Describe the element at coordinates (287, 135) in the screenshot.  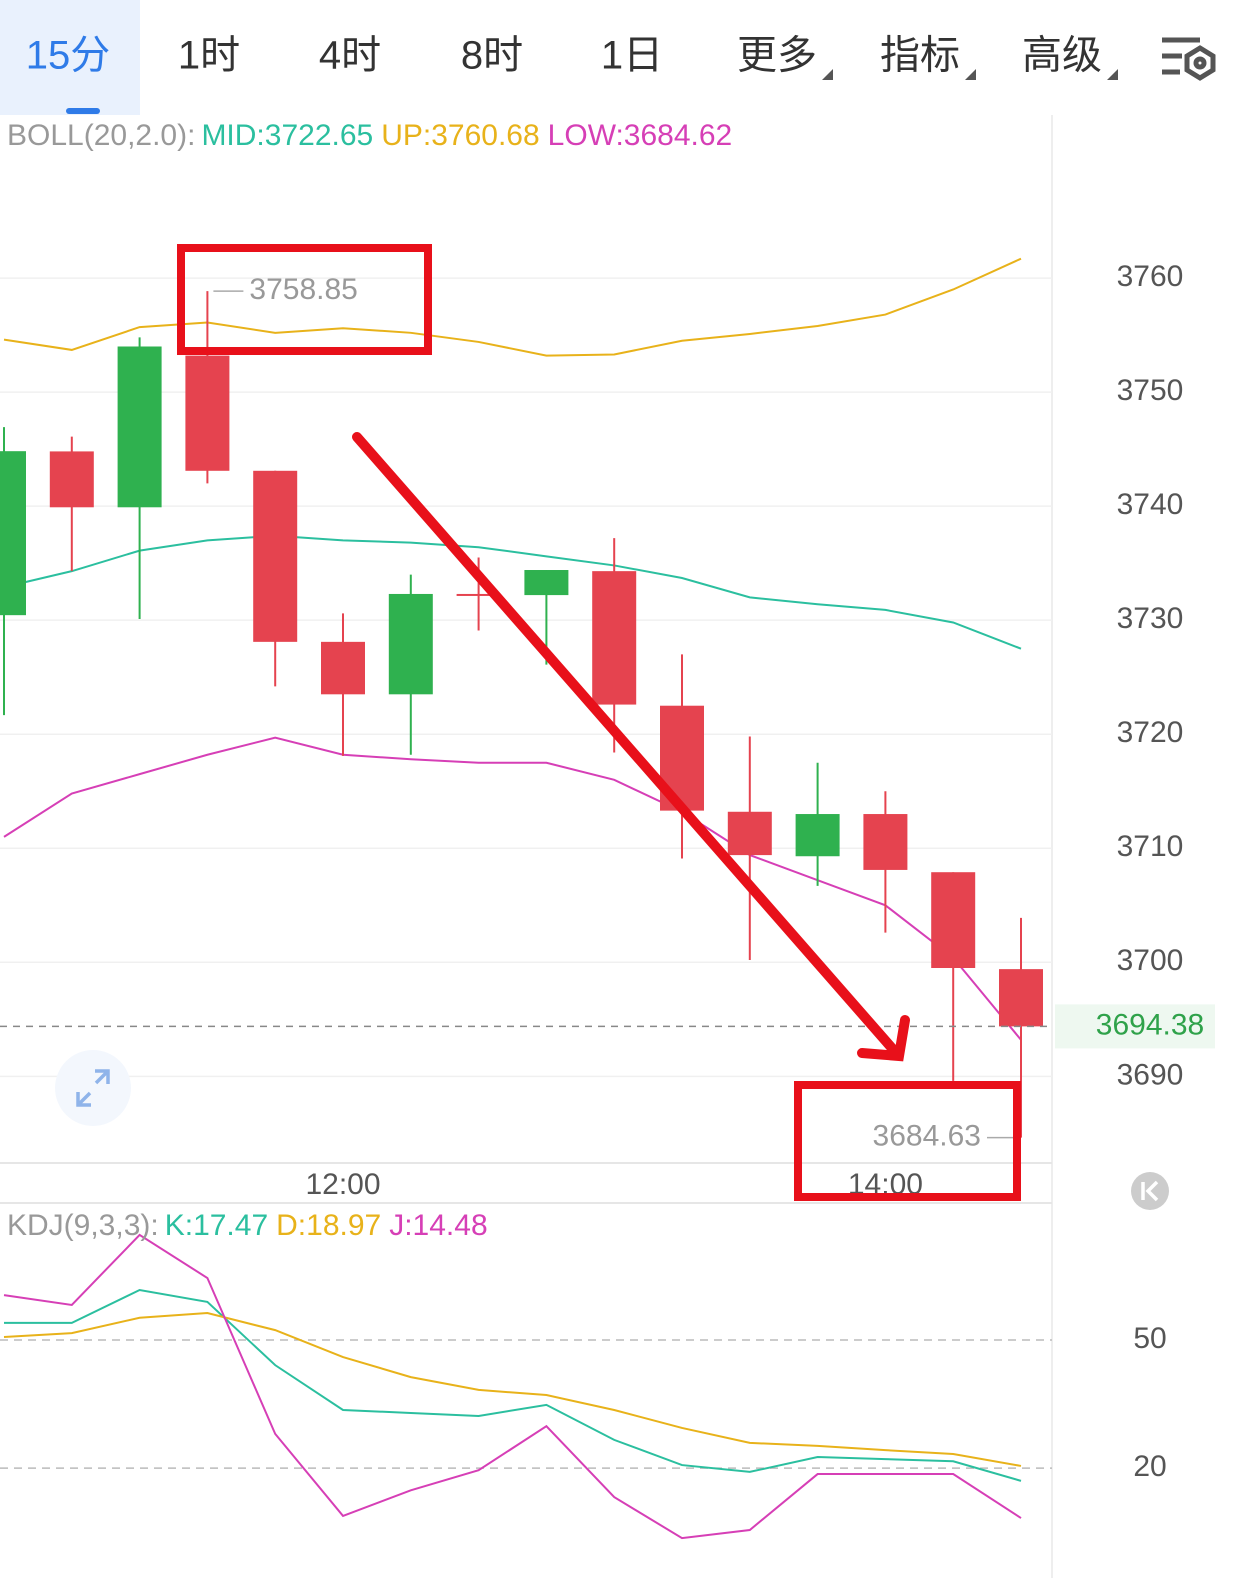
I see `legend-entry: MID:3722.65` at that location.